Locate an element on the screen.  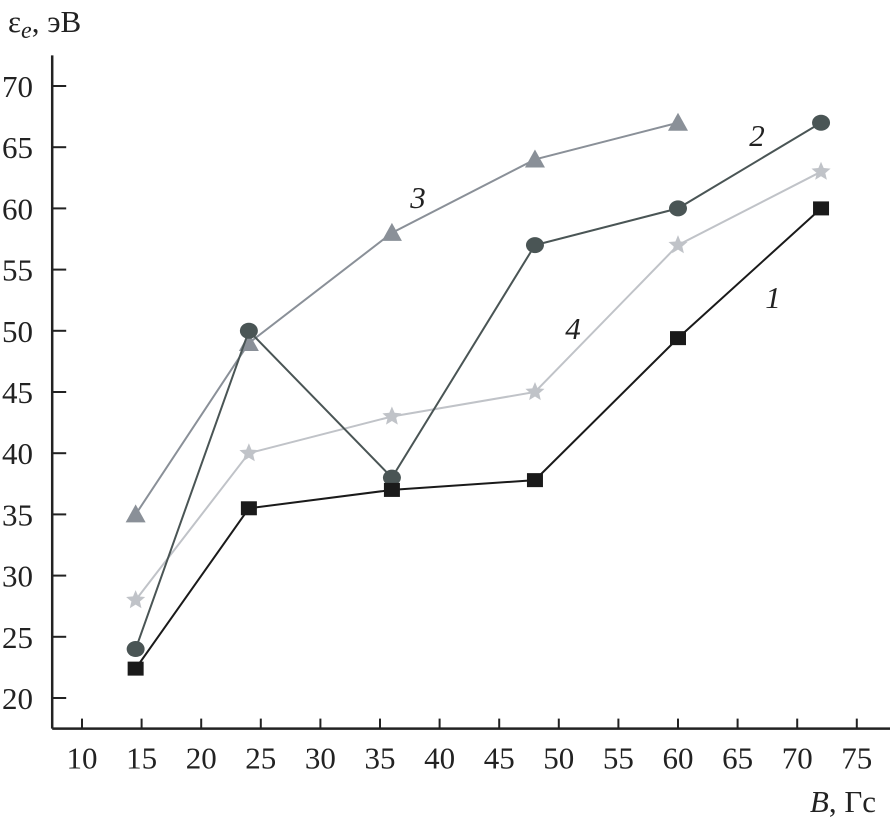
x-tick-label: 10 is located at coordinates (82, 758).